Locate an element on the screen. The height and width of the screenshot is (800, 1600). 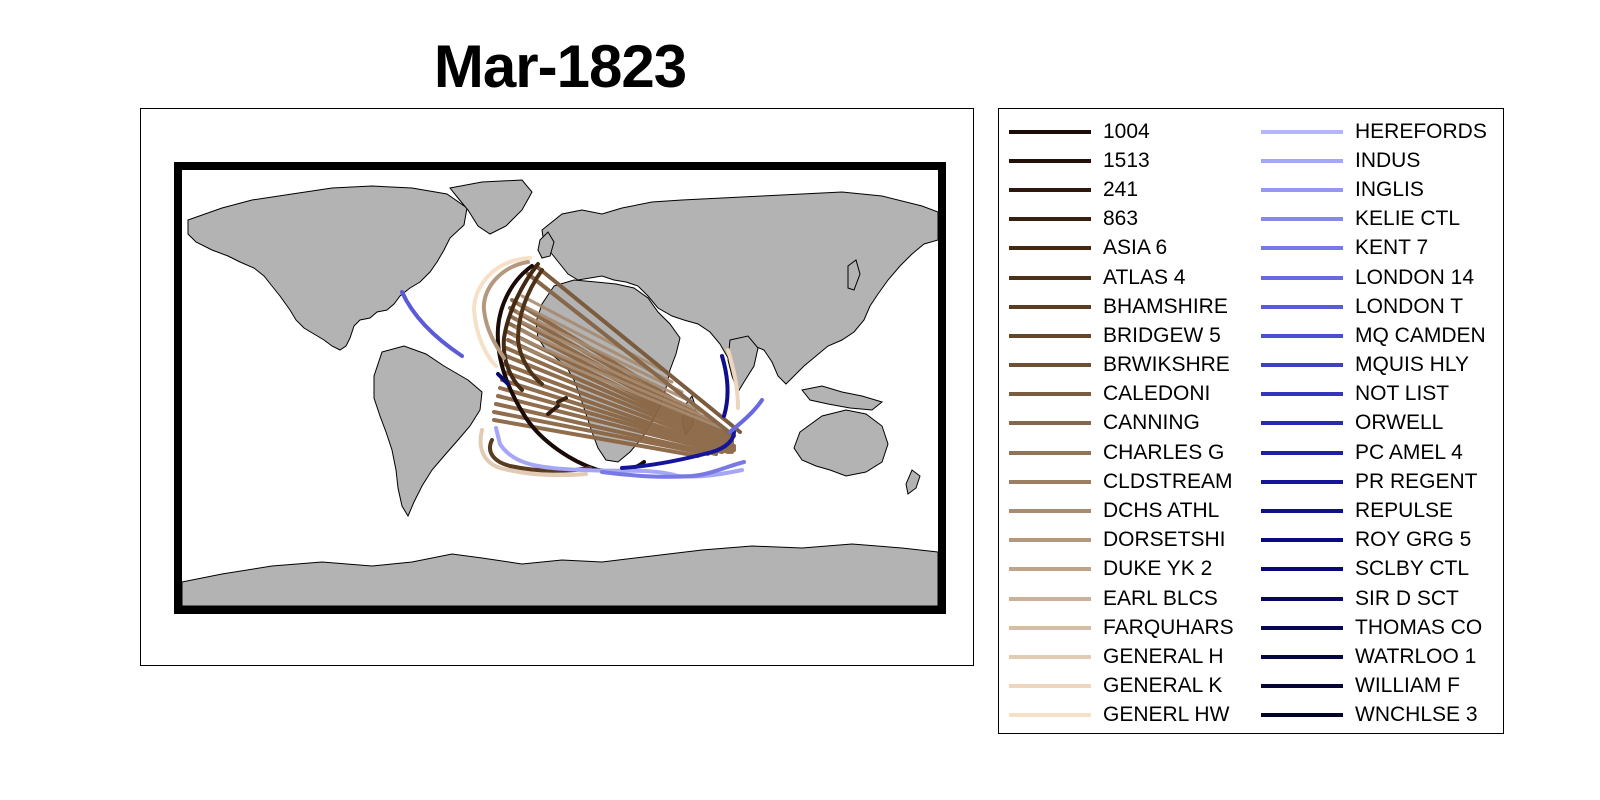
legend-label: BHAMSHIRE is located at coordinates (1165, 306).